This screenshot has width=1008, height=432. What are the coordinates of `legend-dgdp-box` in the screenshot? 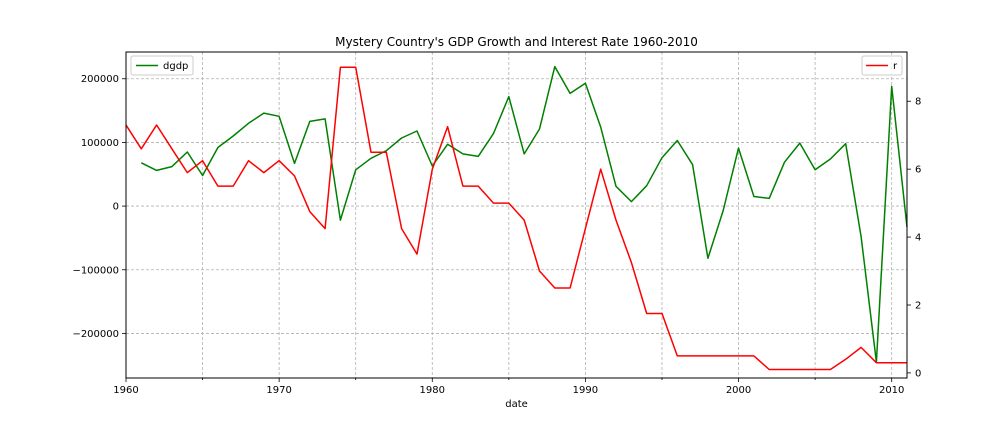 It's located at (162, 65).